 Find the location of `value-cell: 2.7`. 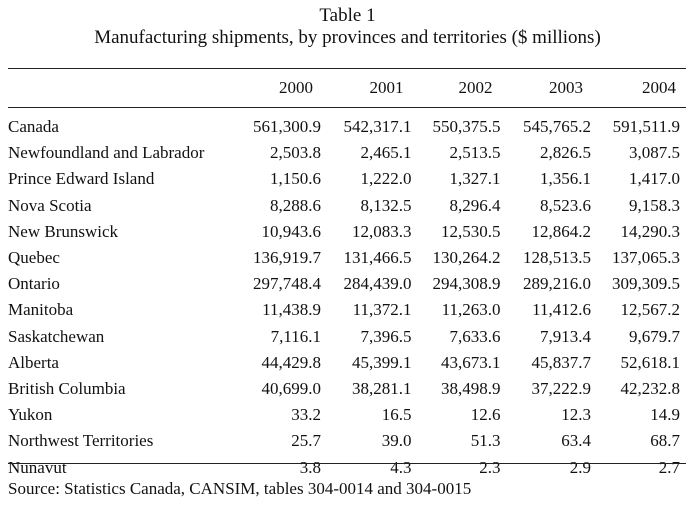

value-cell: 2.7 is located at coordinates (669, 467).